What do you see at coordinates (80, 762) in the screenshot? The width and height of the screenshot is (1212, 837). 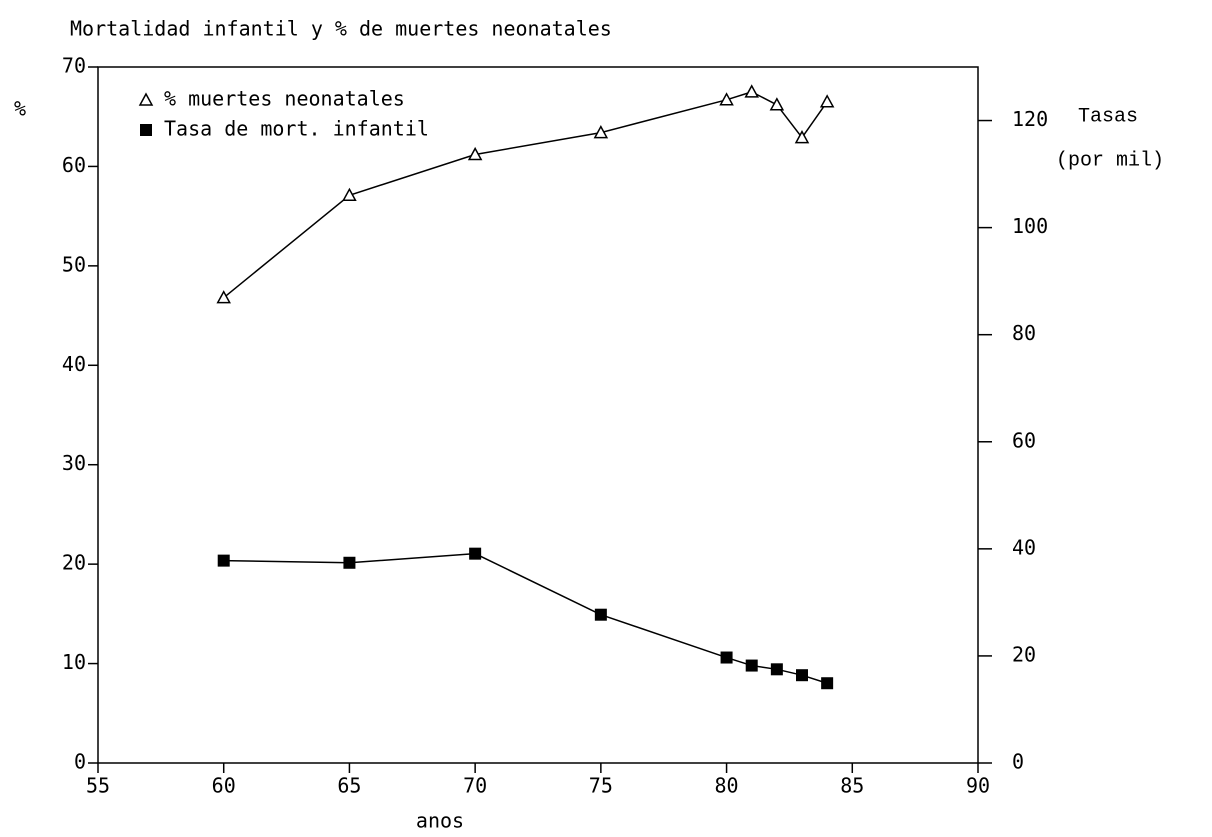 I see `y-tick-label: 0` at bounding box center [80, 762].